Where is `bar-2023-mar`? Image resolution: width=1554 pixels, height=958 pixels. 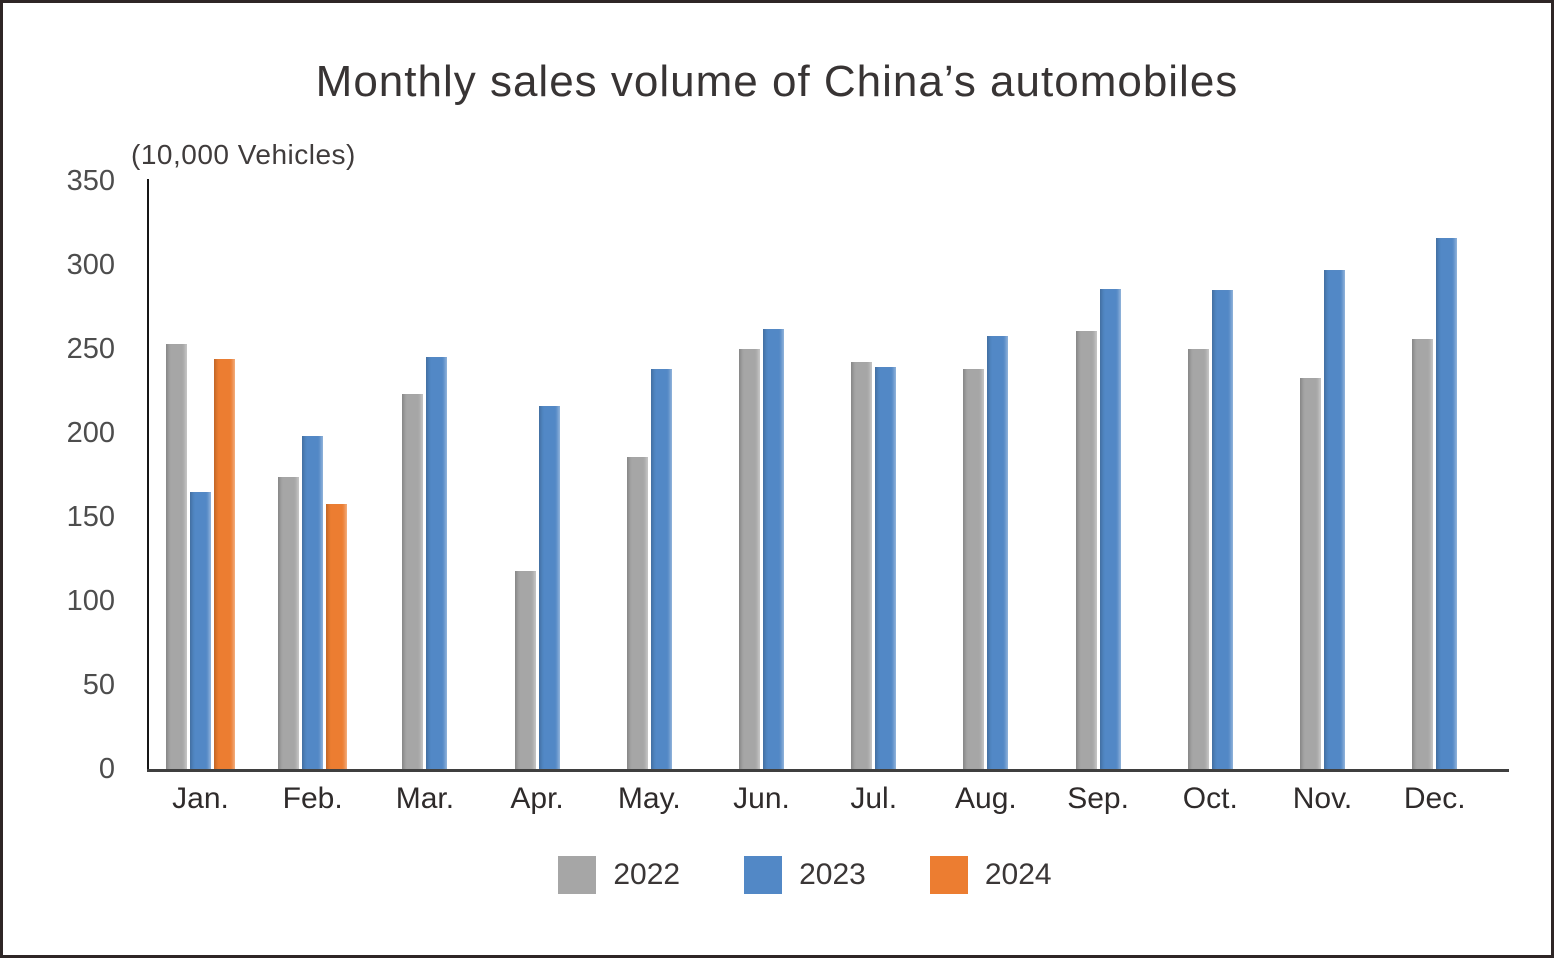
bar-2023-mar is located at coordinates (437, 563).